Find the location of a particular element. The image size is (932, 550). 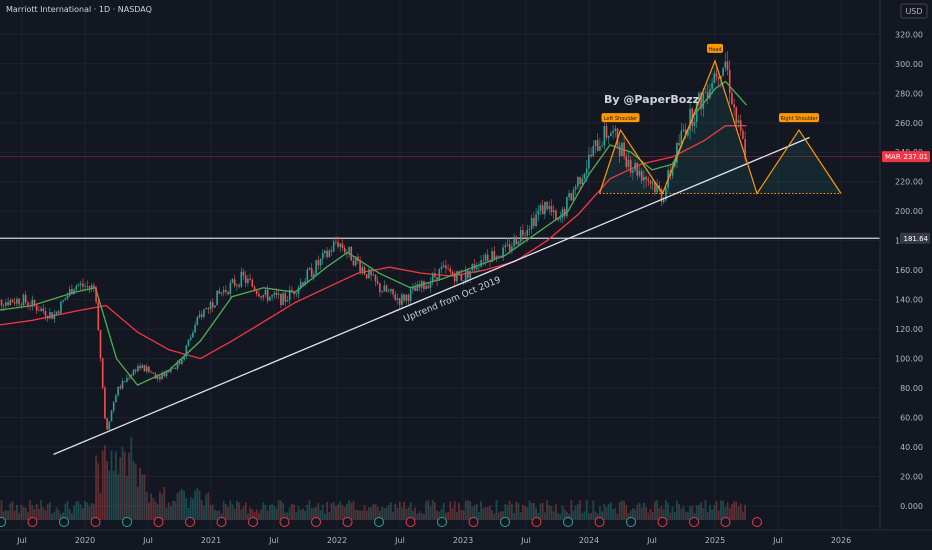

head-tag: Head is located at coordinates (715, 48).